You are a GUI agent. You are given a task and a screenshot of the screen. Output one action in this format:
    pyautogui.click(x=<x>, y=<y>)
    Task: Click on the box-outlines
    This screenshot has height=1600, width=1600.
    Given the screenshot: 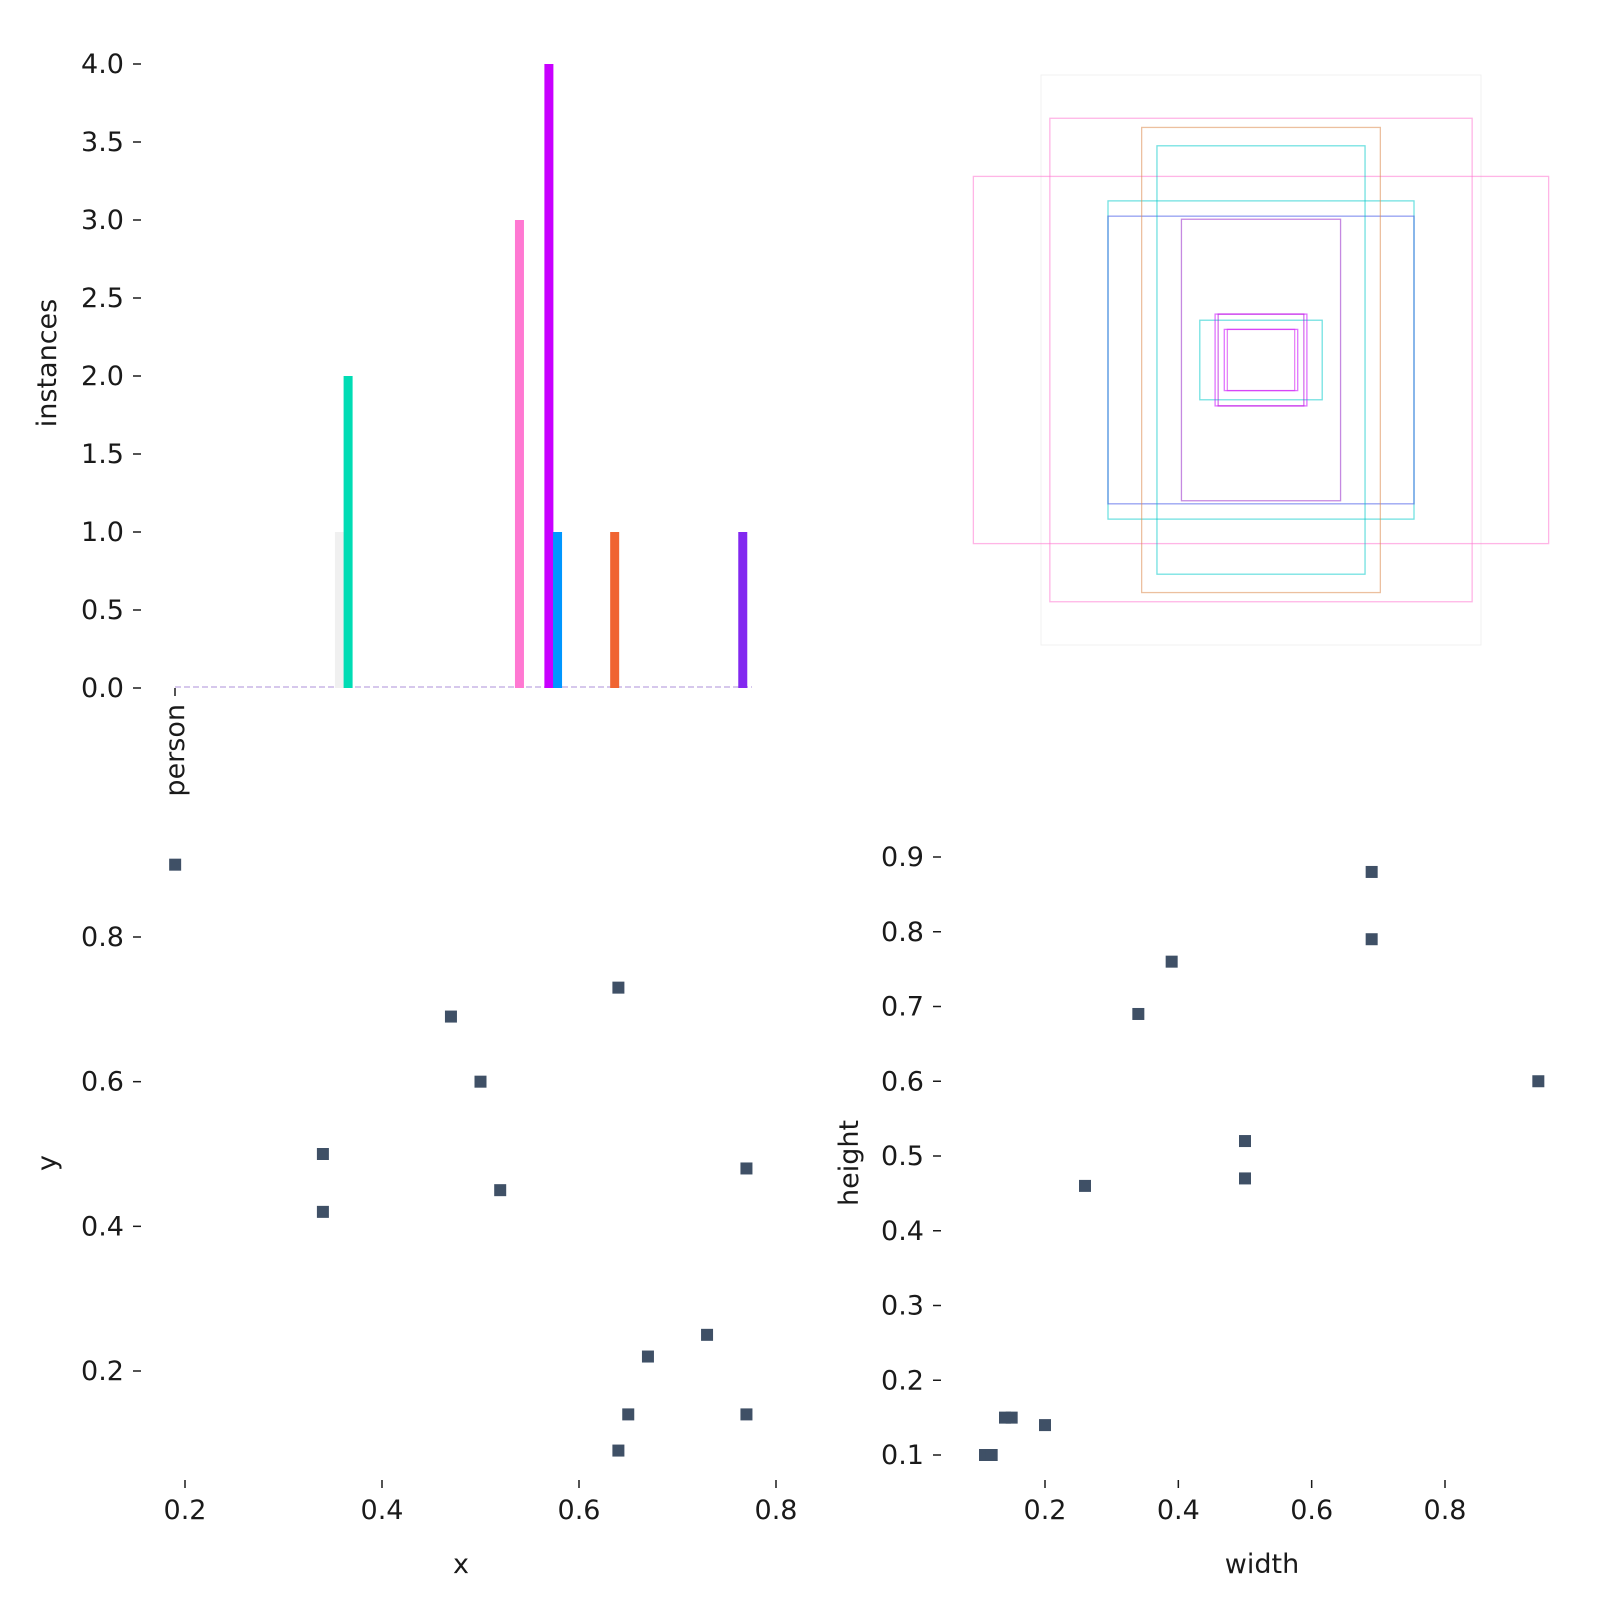 What is the action you would take?
    pyautogui.click(x=1261, y=360)
    